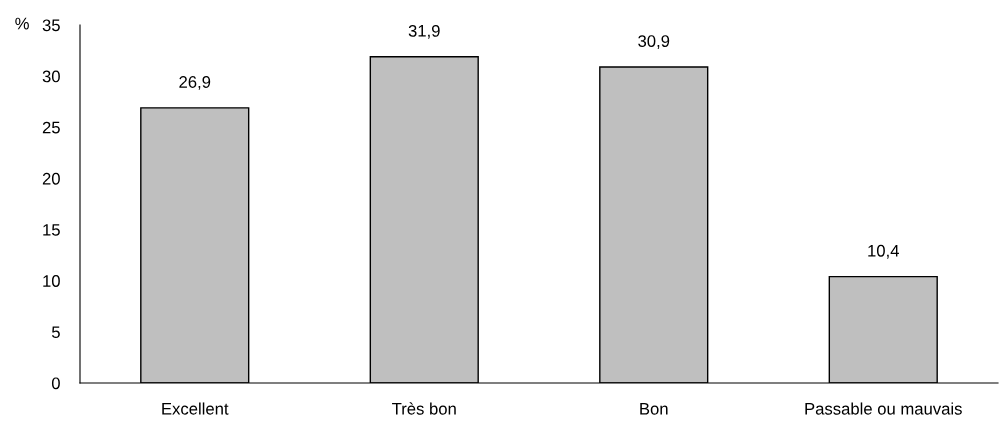  What do you see at coordinates (424, 31) in the screenshot?
I see `data-label: 31,9` at bounding box center [424, 31].